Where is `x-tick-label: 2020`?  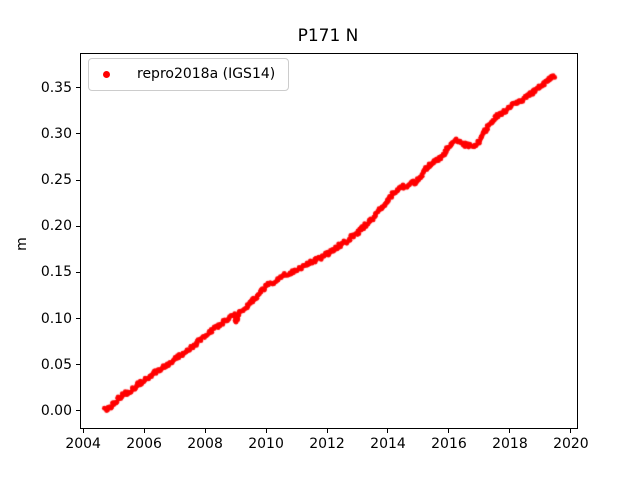
x-tick-label: 2020 is located at coordinates (571, 444).